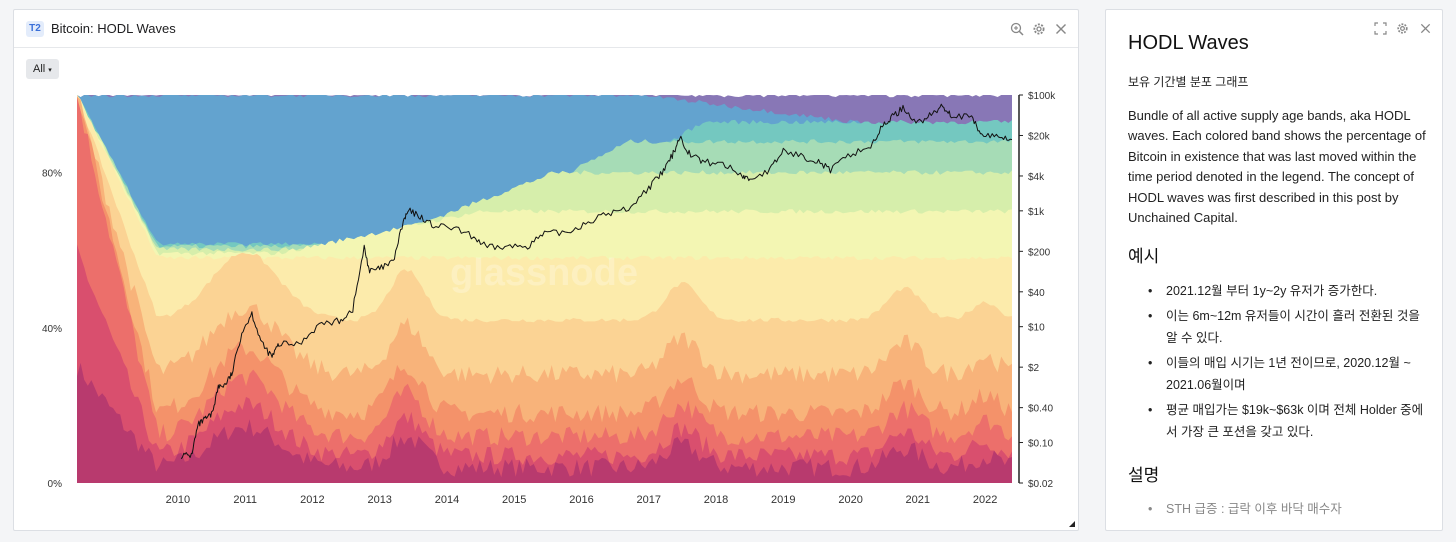 The height and width of the screenshot is (542, 1456). What do you see at coordinates (1039, 137) in the screenshot?
I see `y-right-tick-label: $20k` at bounding box center [1039, 137].